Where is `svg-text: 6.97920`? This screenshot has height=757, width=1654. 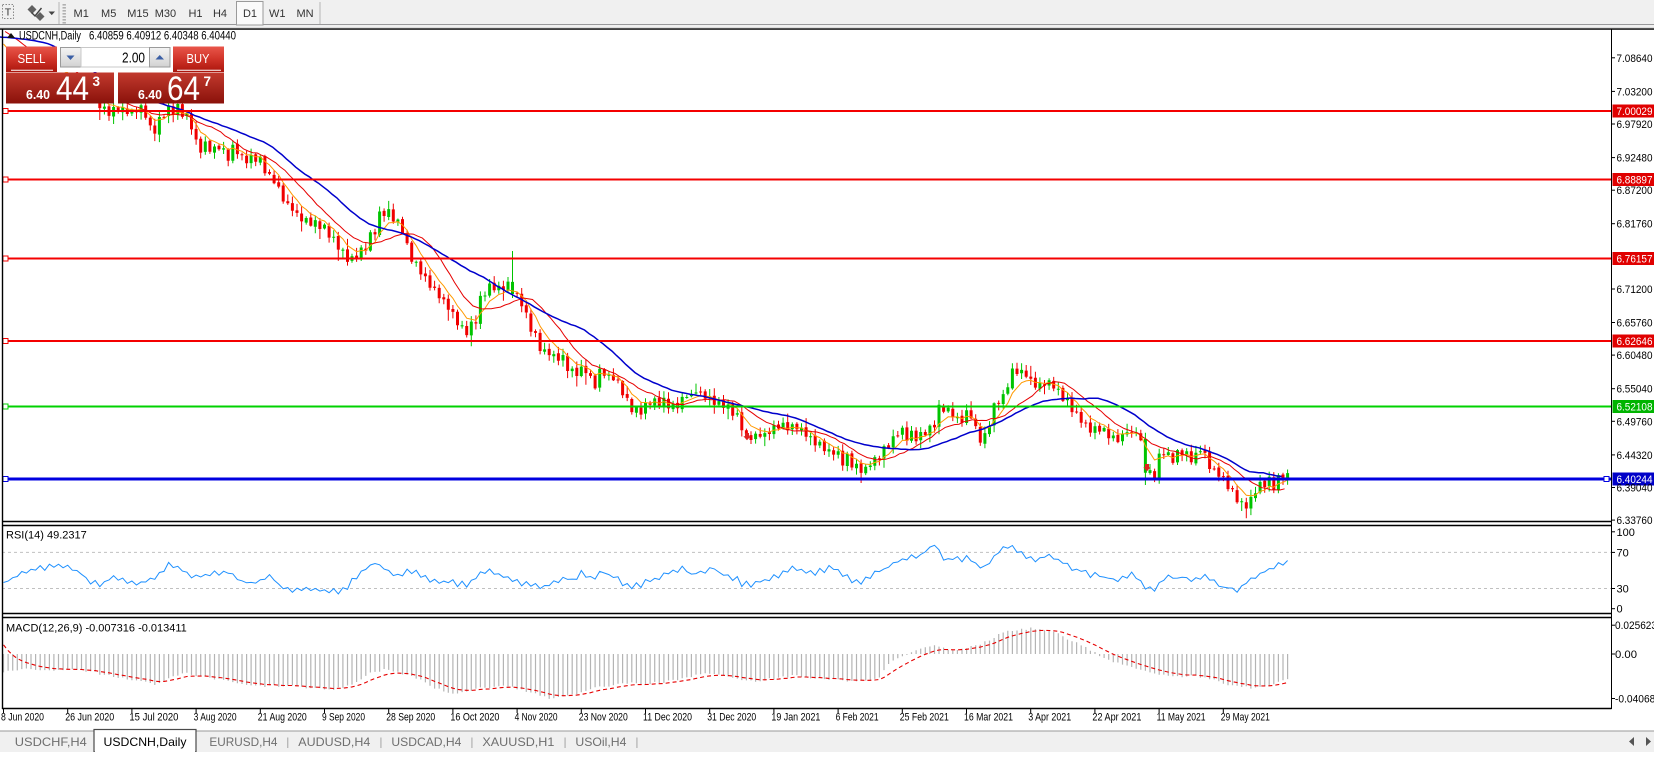 svg-text: 6.97920 is located at coordinates (1635, 125).